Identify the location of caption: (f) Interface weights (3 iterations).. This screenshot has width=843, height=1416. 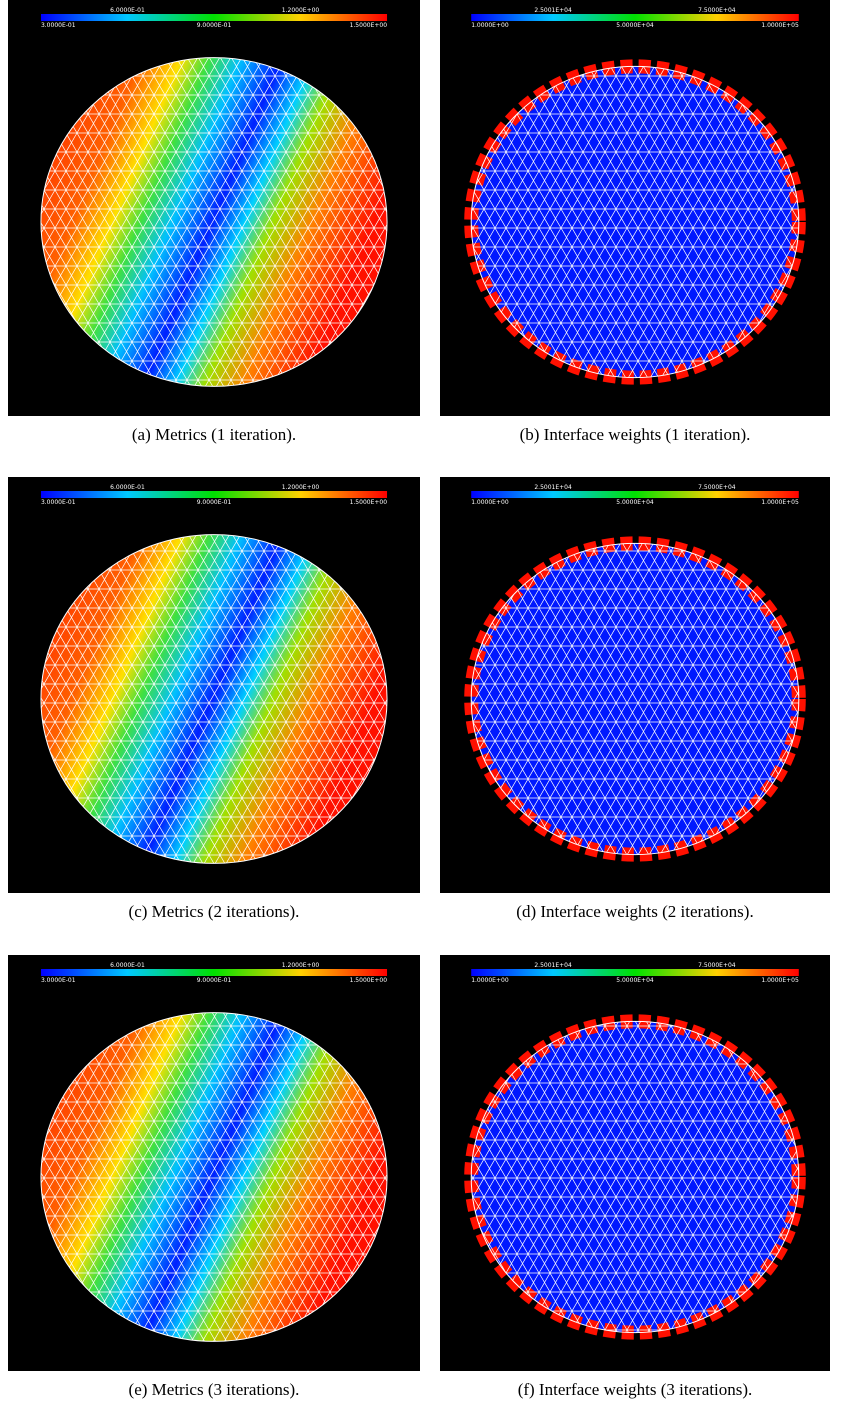
(635, 1389).